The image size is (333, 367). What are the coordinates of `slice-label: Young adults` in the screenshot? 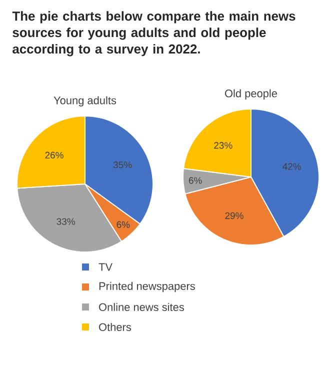 It's located at (85, 101).